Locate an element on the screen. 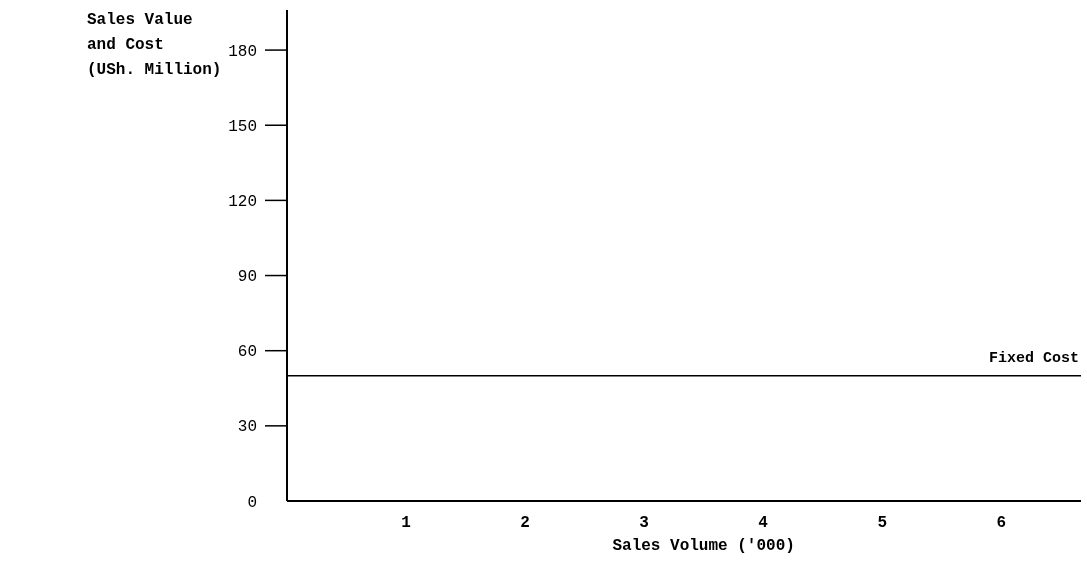 The width and height of the screenshot is (1087, 568). y-tick-label: 30 is located at coordinates (247, 427).